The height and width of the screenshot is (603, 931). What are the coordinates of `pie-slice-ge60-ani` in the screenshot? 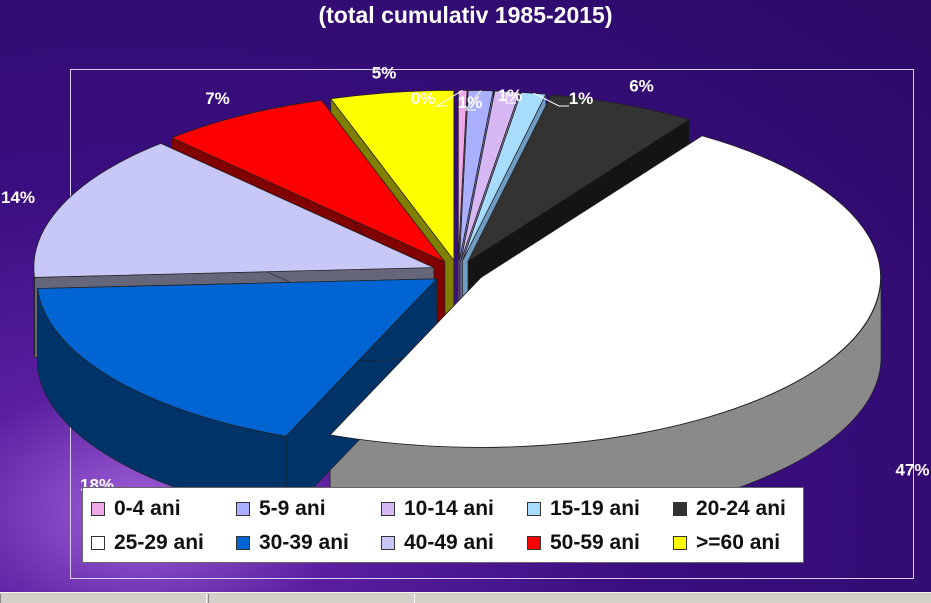 It's located at (392, 175).